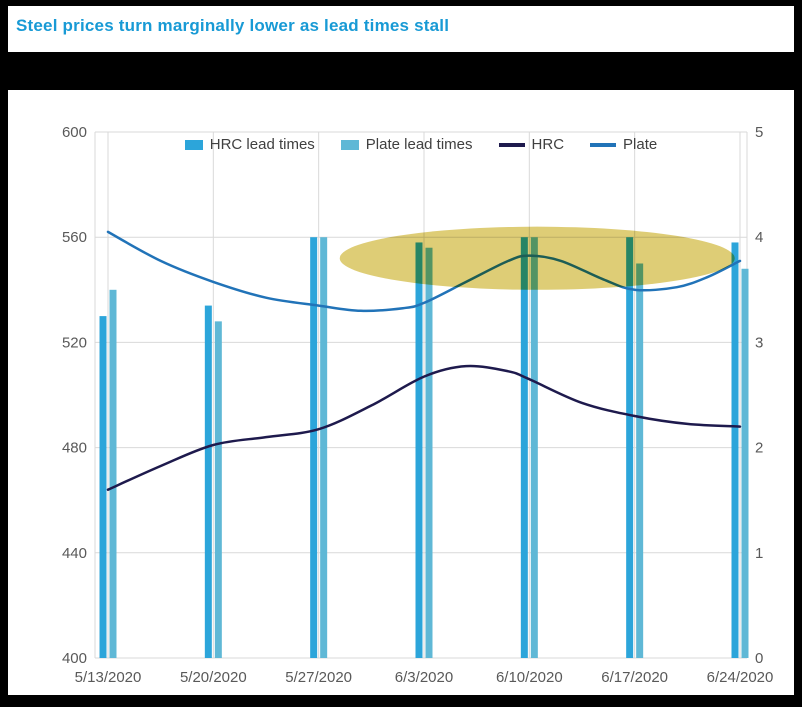 The image size is (802, 707). I want to click on legend-item-plate: Plate, so click(623, 144).